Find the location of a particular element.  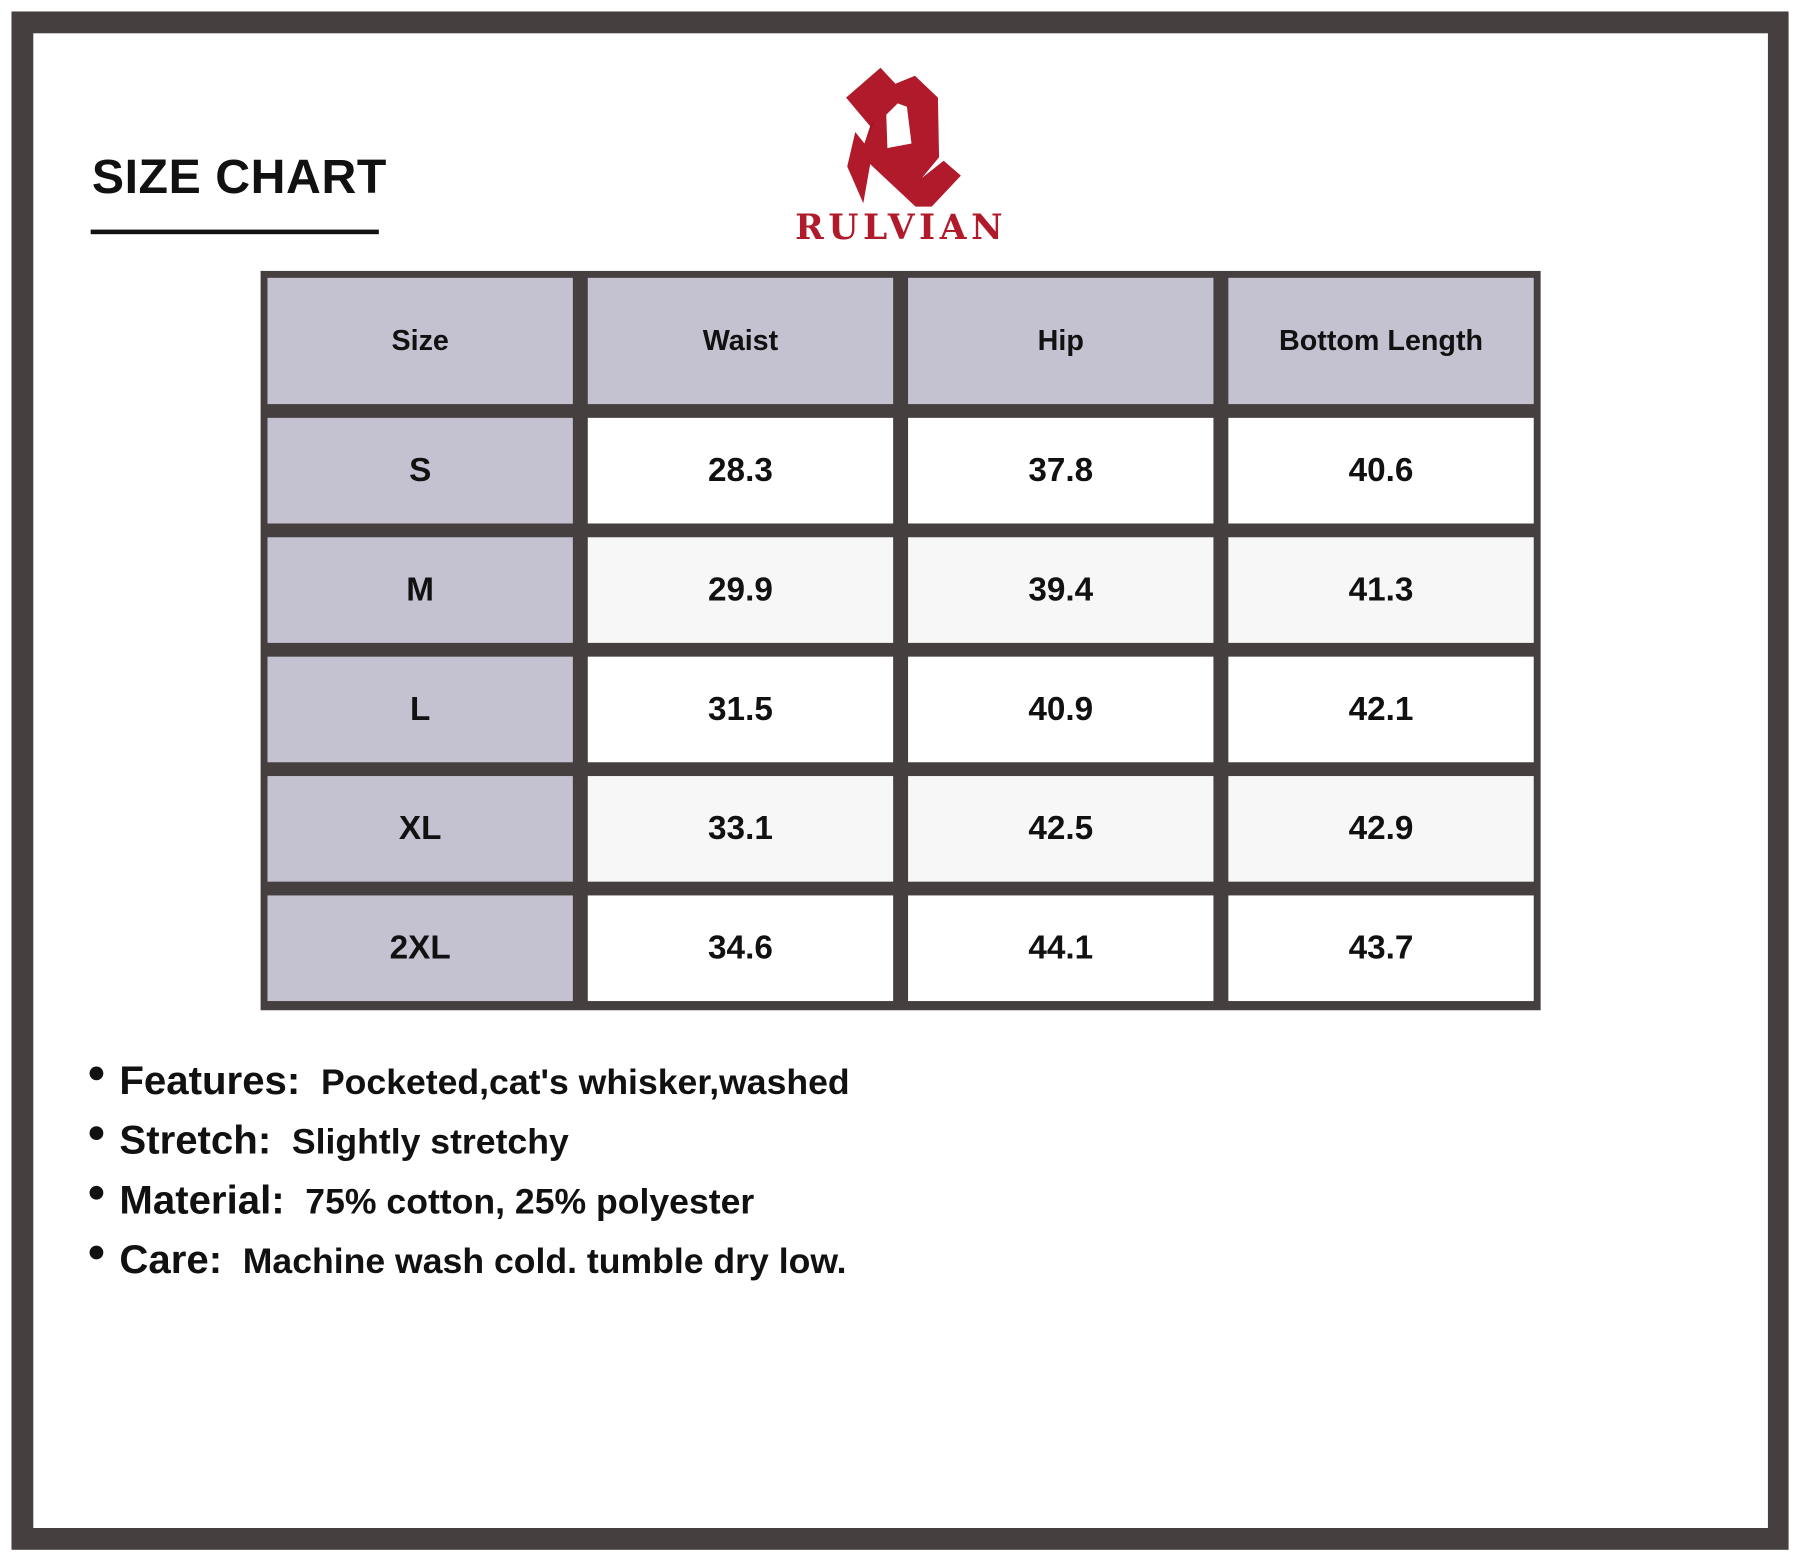

column-header: Size is located at coordinates (420, 341).